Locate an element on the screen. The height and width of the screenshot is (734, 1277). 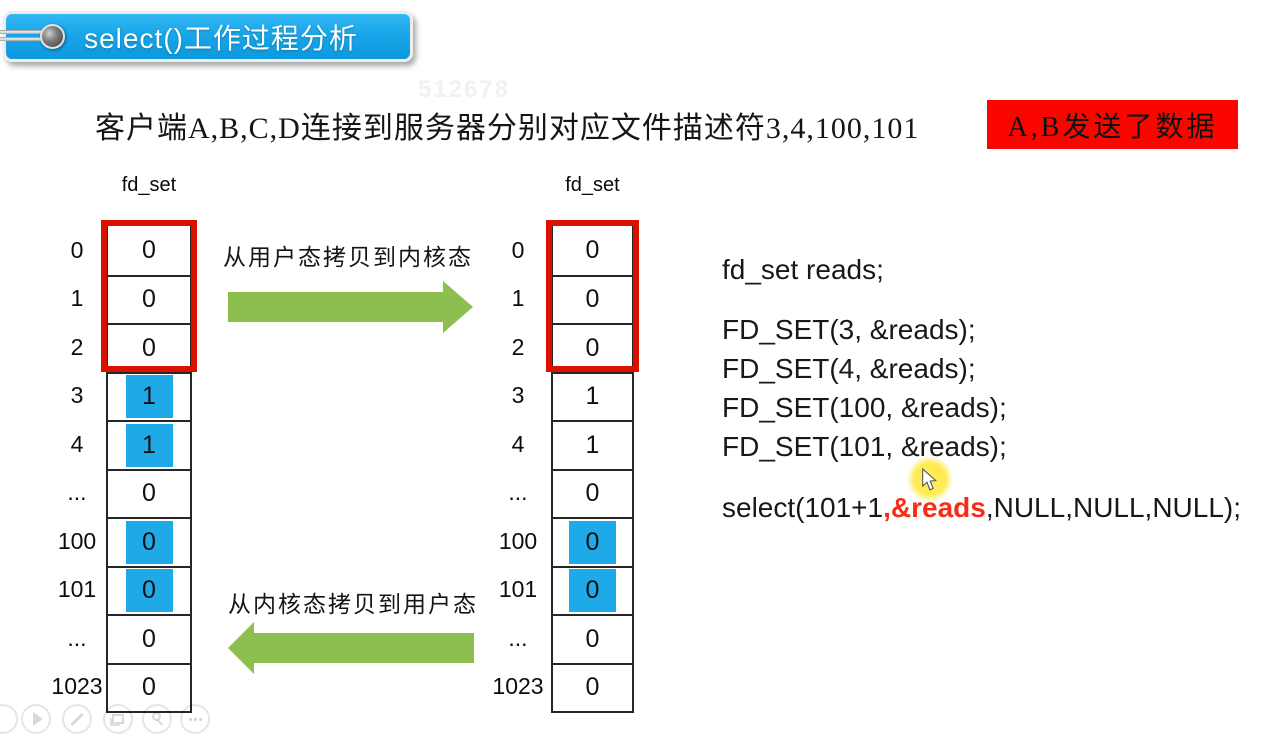
player-control-screenshot-icon is located at coordinates (118, 719).